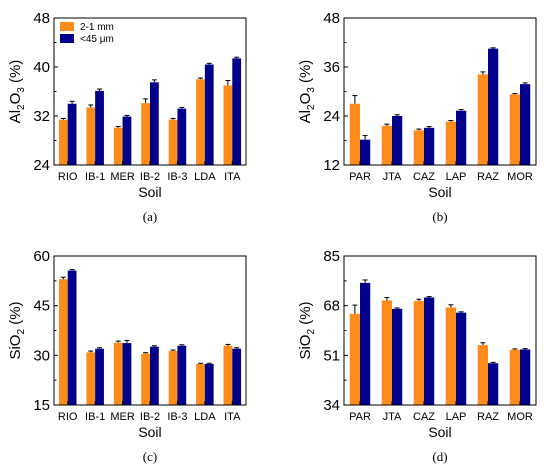 Image resolution: width=550 pixels, height=473 pixels. Describe the element at coordinates (331, 67) in the screenshot. I see `y-tick-label: 36` at that location.